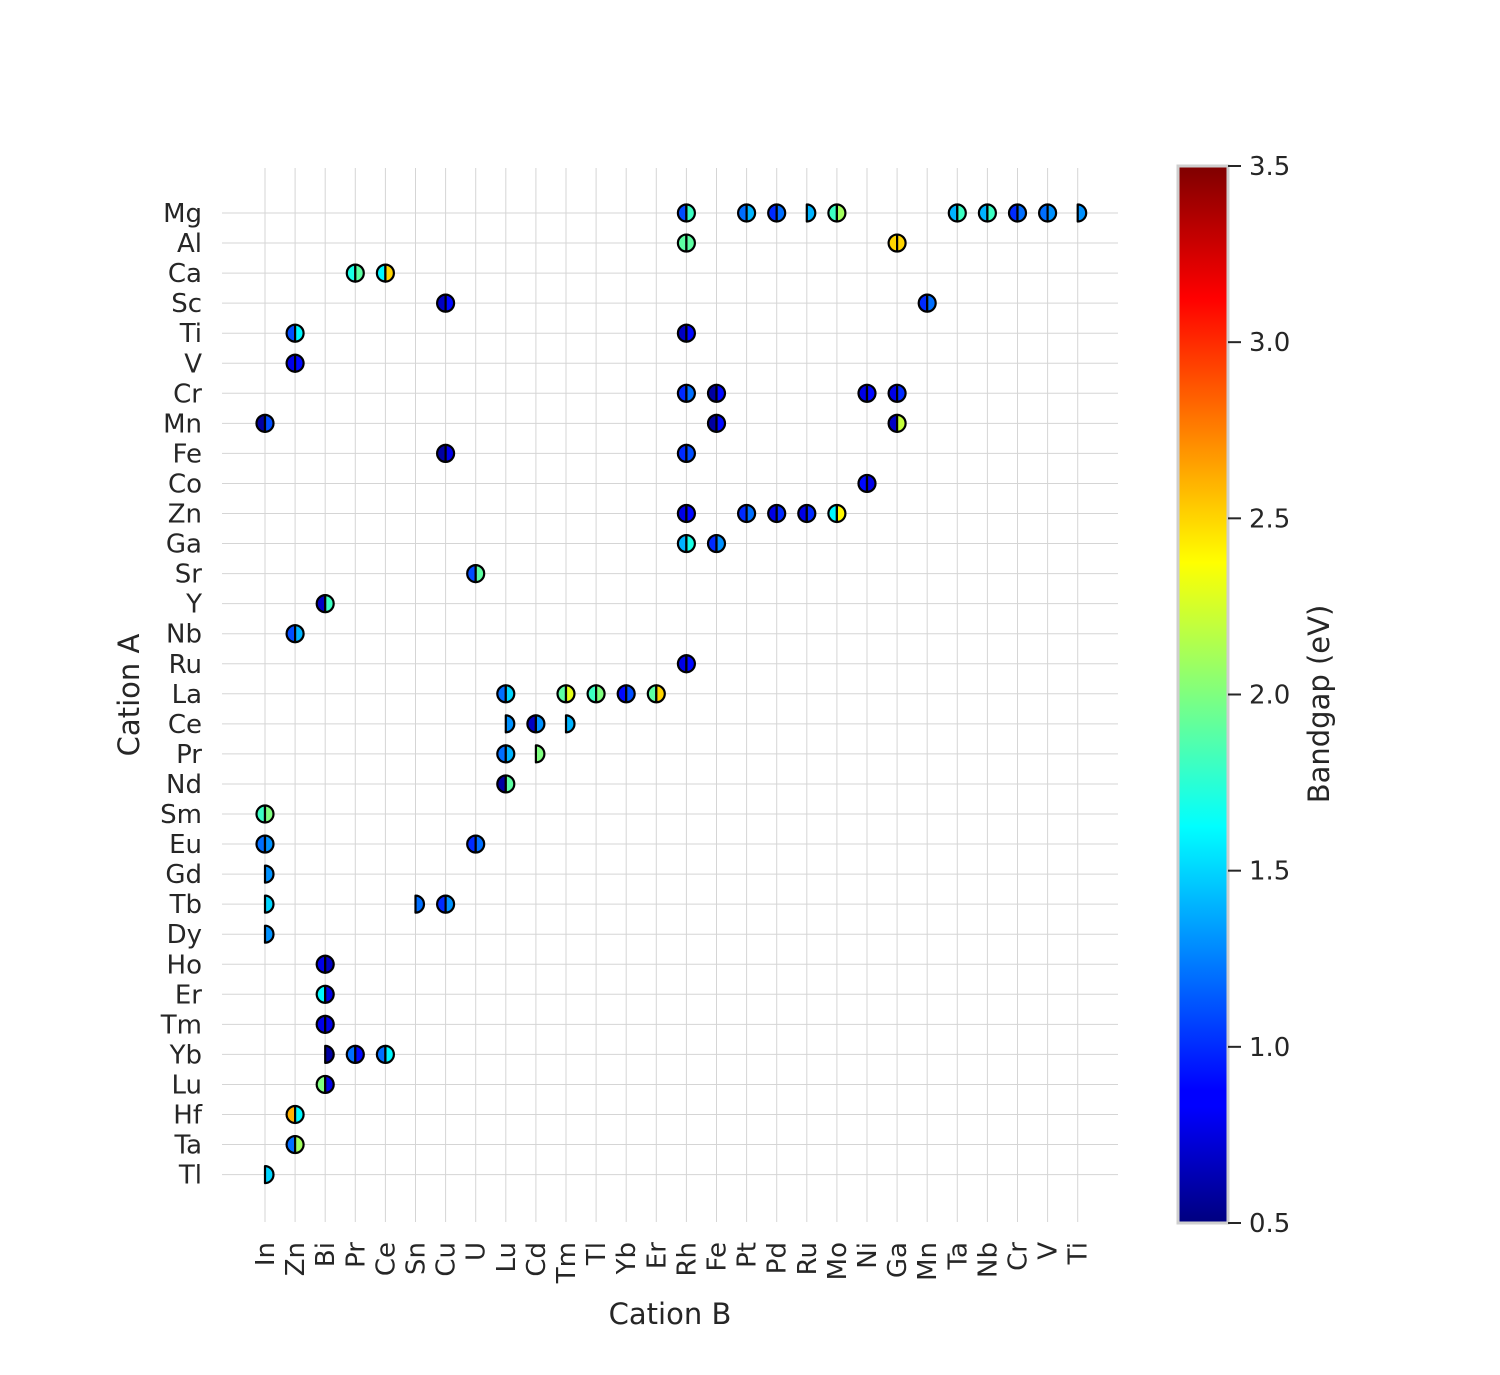 Image resolution: width=1500 pixels, height=1375 pixels. What do you see at coordinates (507, 1257) in the screenshot?
I see `x-tick-label: Lu` at bounding box center [507, 1257].